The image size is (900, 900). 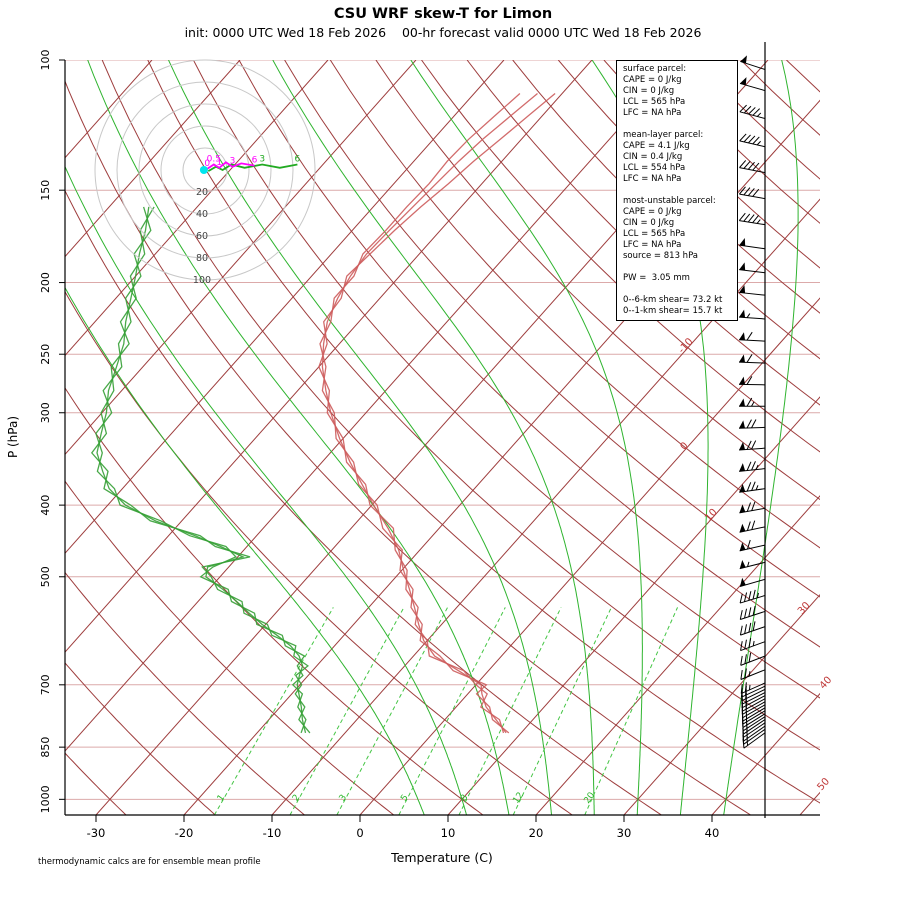 I want to click on hodograph-trace, so click(x=230, y=165).